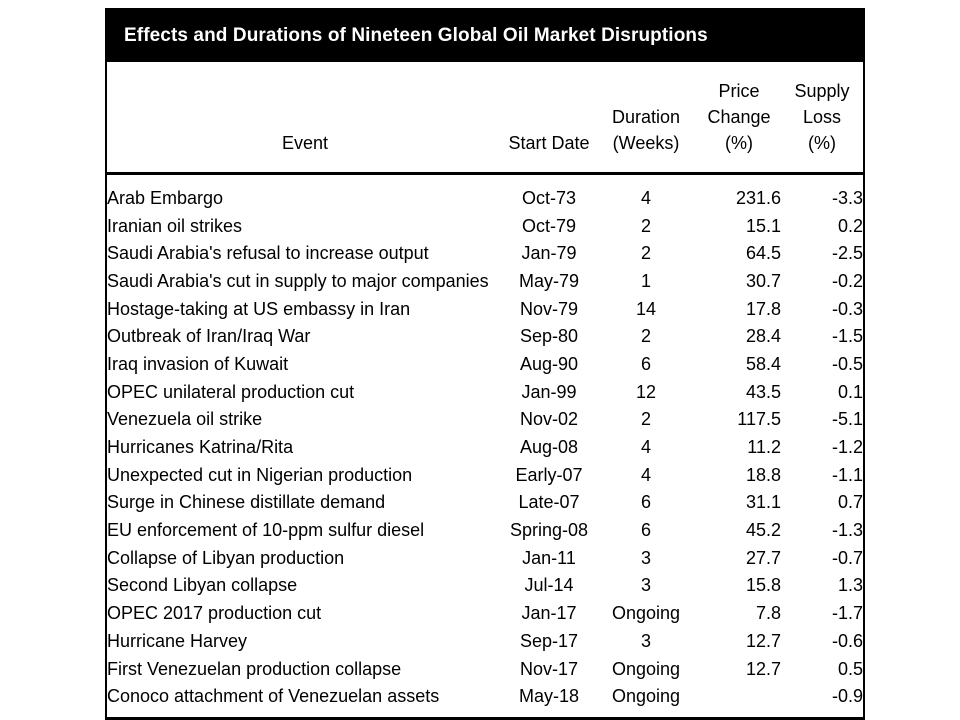 The height and width of the screenshot is (720, 960). What do you see at coordinates (175, 225) in the screenshot?
I see `cell-event: Iranian oil strikes` at bounding box center [175, 225].